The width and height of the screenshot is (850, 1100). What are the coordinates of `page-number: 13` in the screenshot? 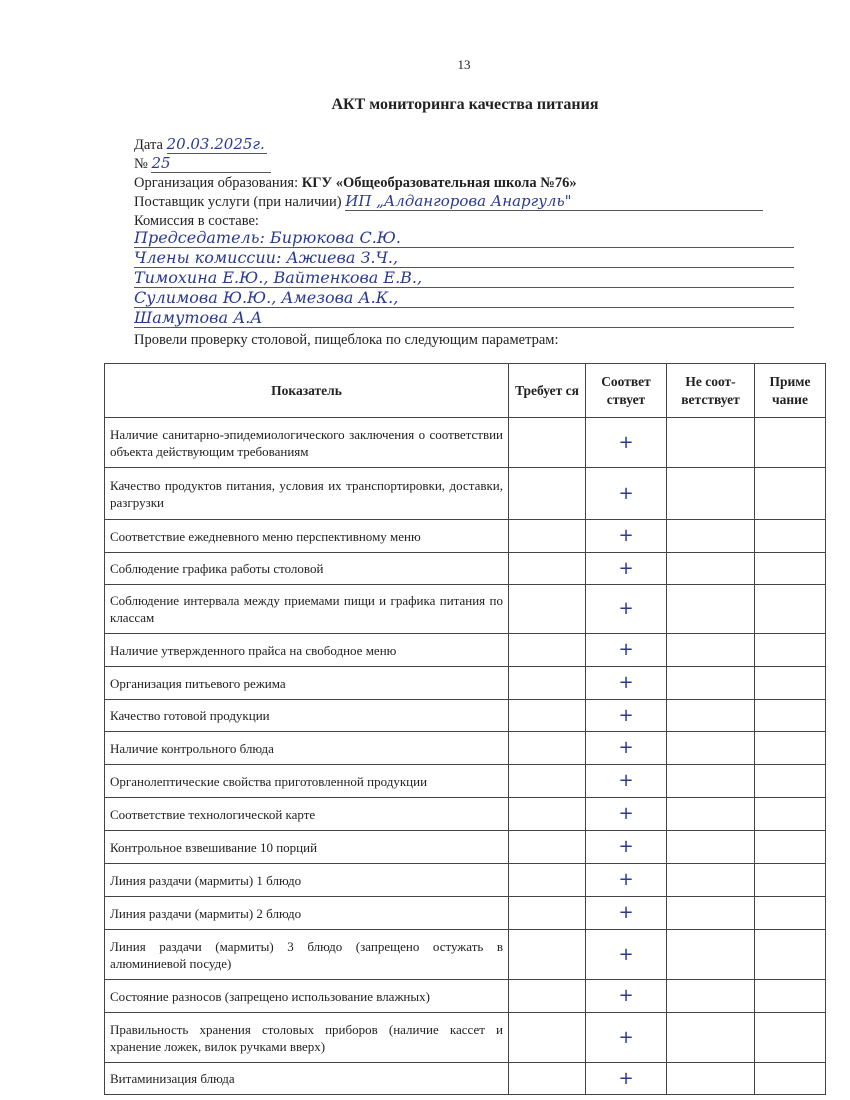 It's located at (464, 64).